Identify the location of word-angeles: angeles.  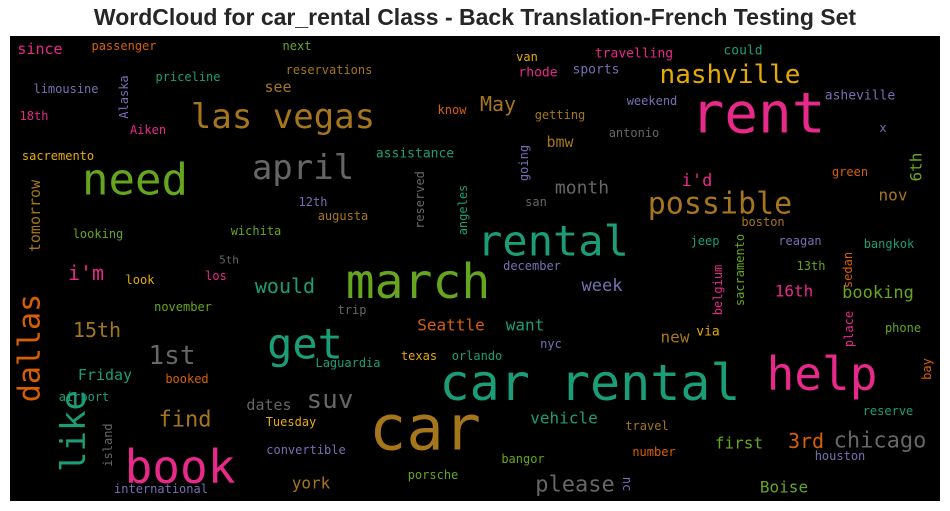
(463, 210).